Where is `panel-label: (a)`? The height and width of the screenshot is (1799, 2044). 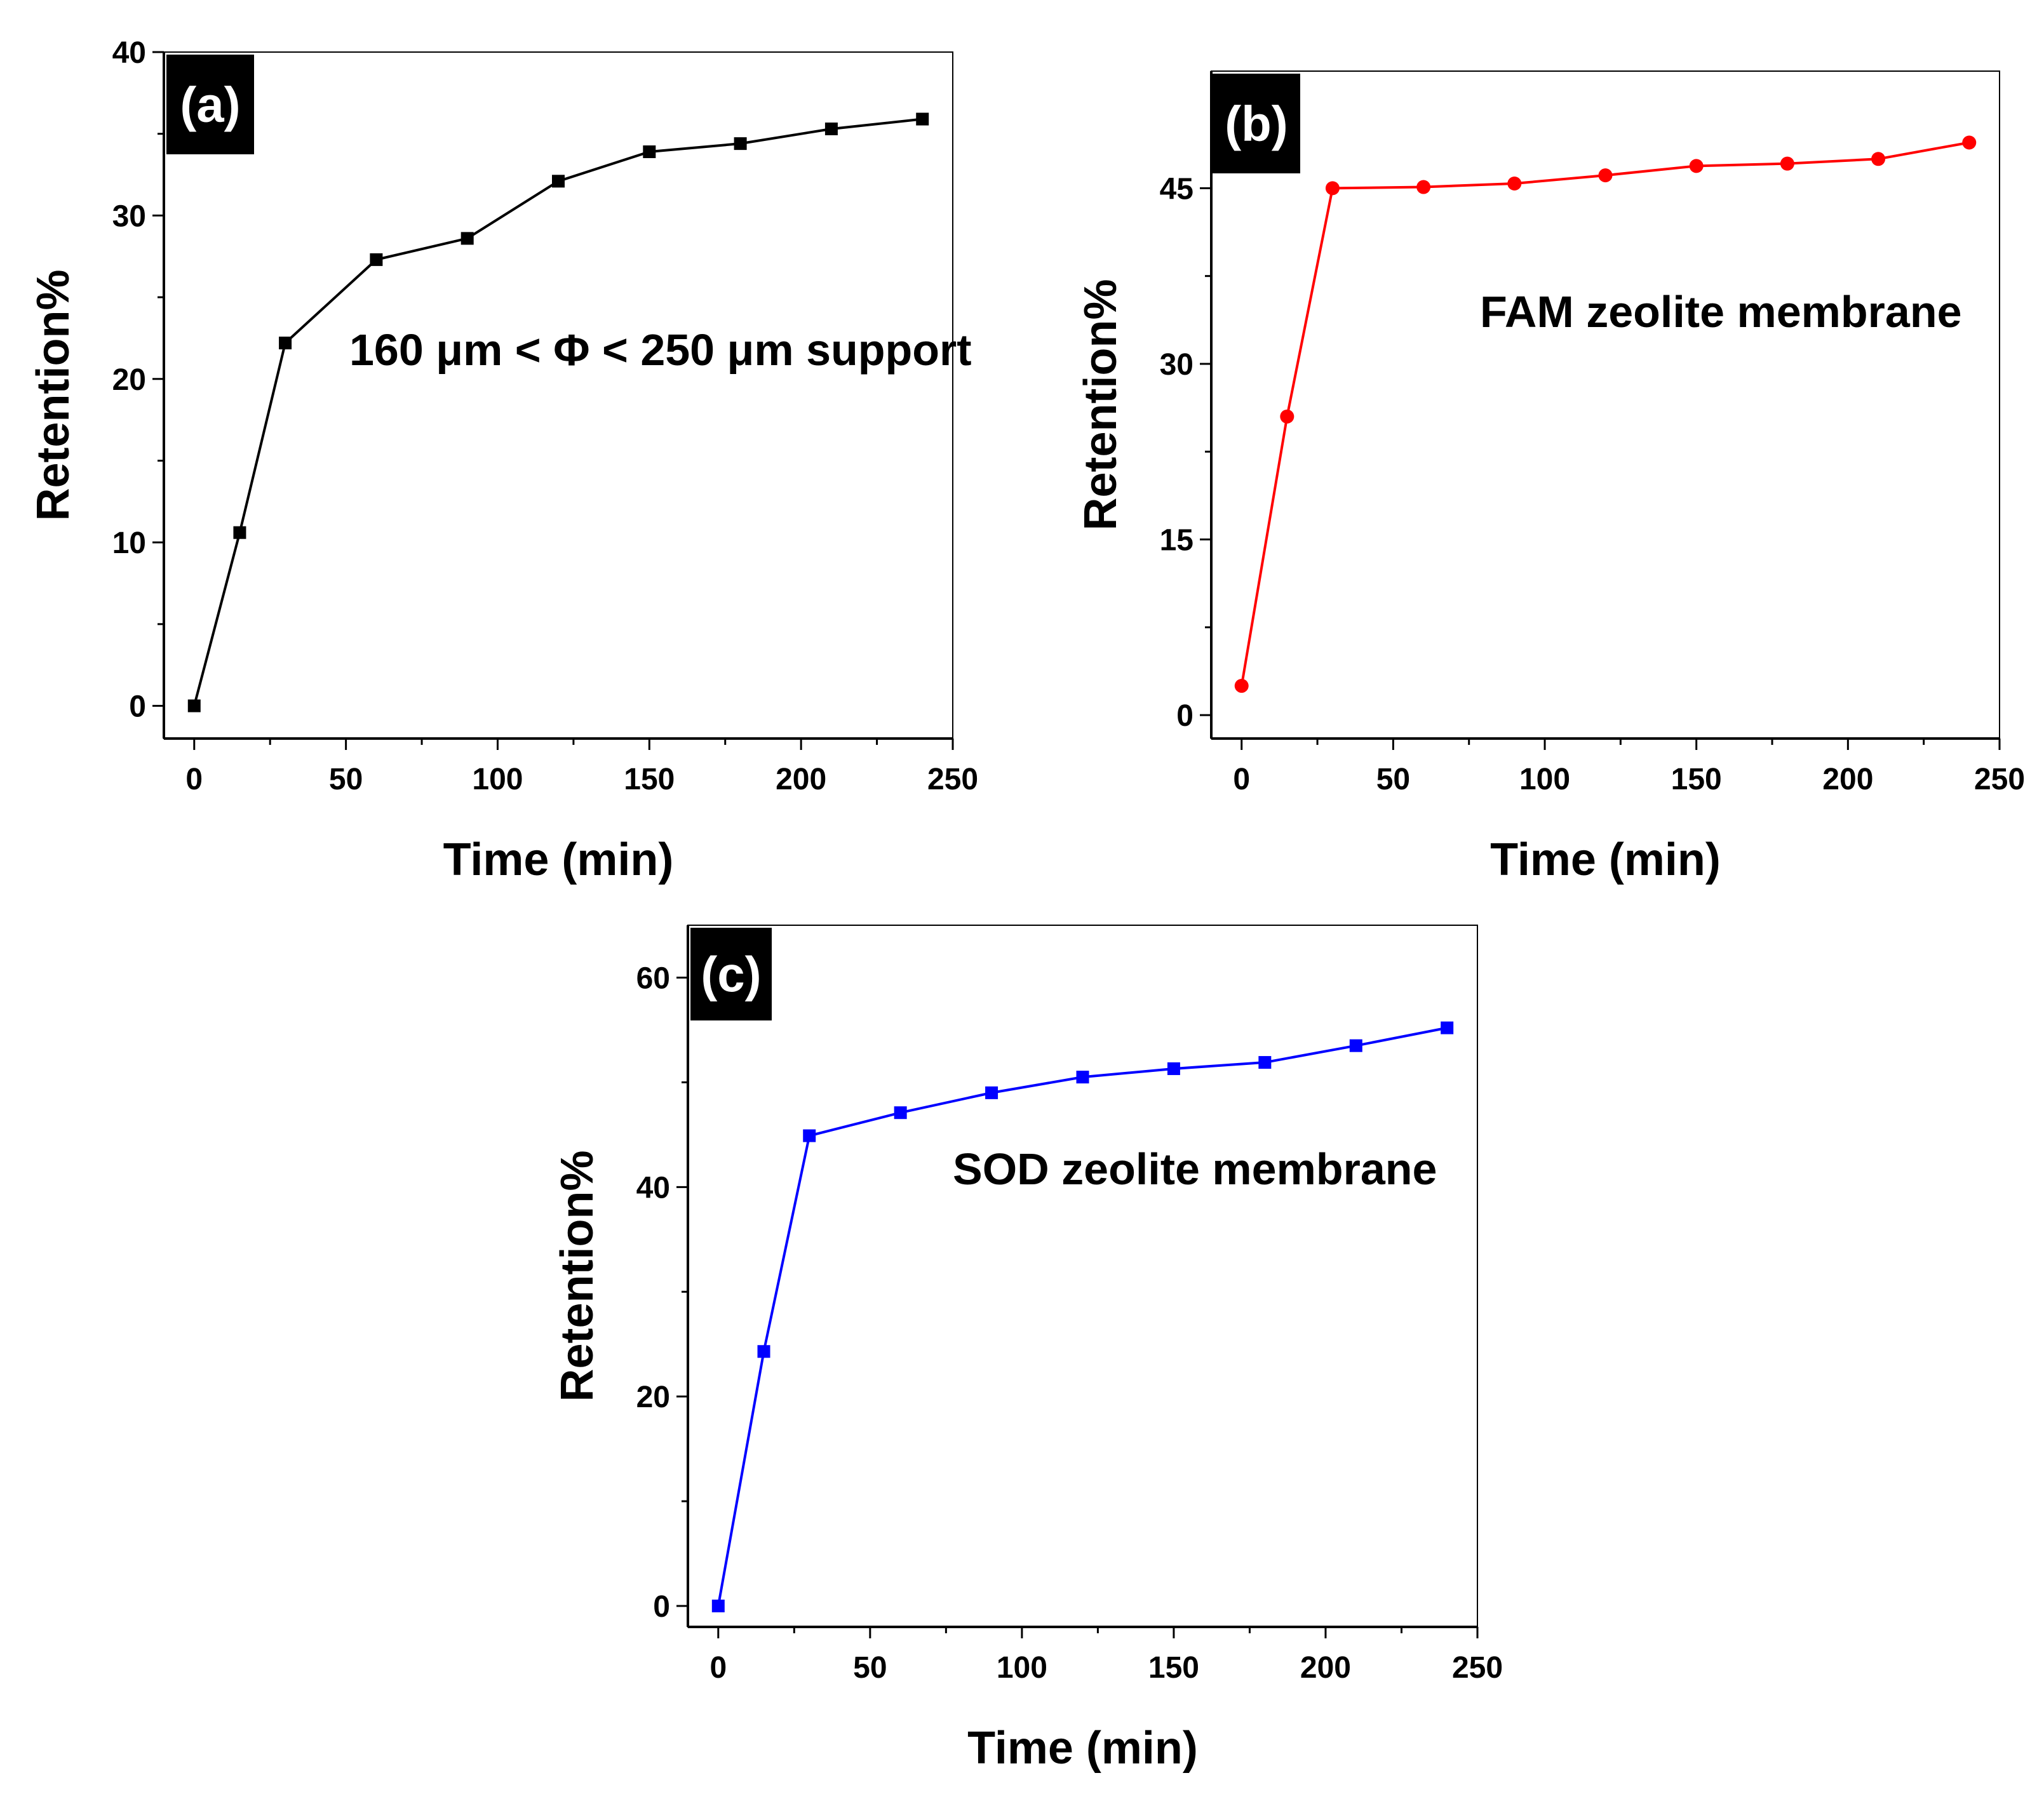
panel-label: (a) is located at coordinates (210, 105).